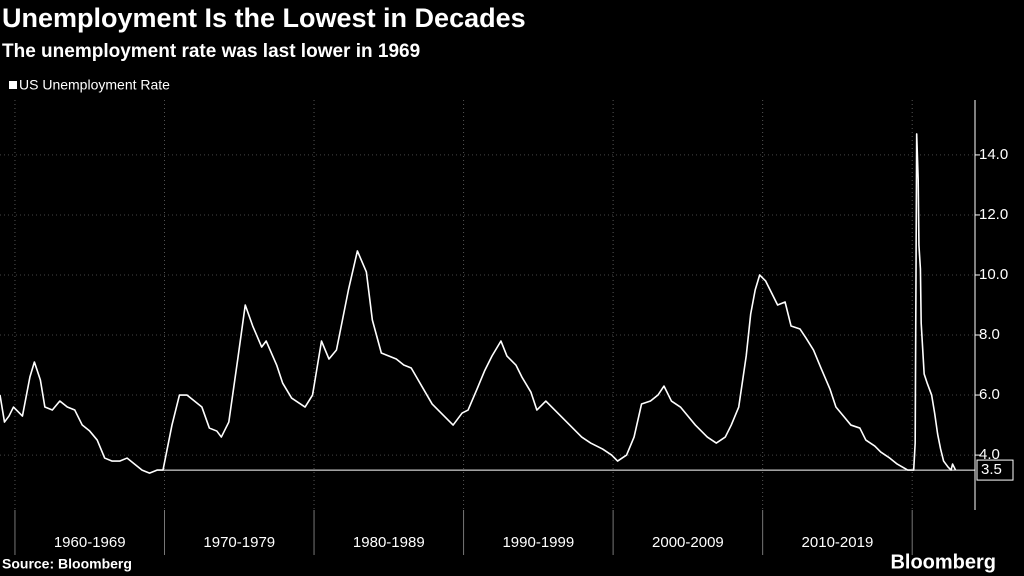  Describe the element at coordinates (993, 214) in the screenshot. I see `y-tick-label: 12.0` at that location.